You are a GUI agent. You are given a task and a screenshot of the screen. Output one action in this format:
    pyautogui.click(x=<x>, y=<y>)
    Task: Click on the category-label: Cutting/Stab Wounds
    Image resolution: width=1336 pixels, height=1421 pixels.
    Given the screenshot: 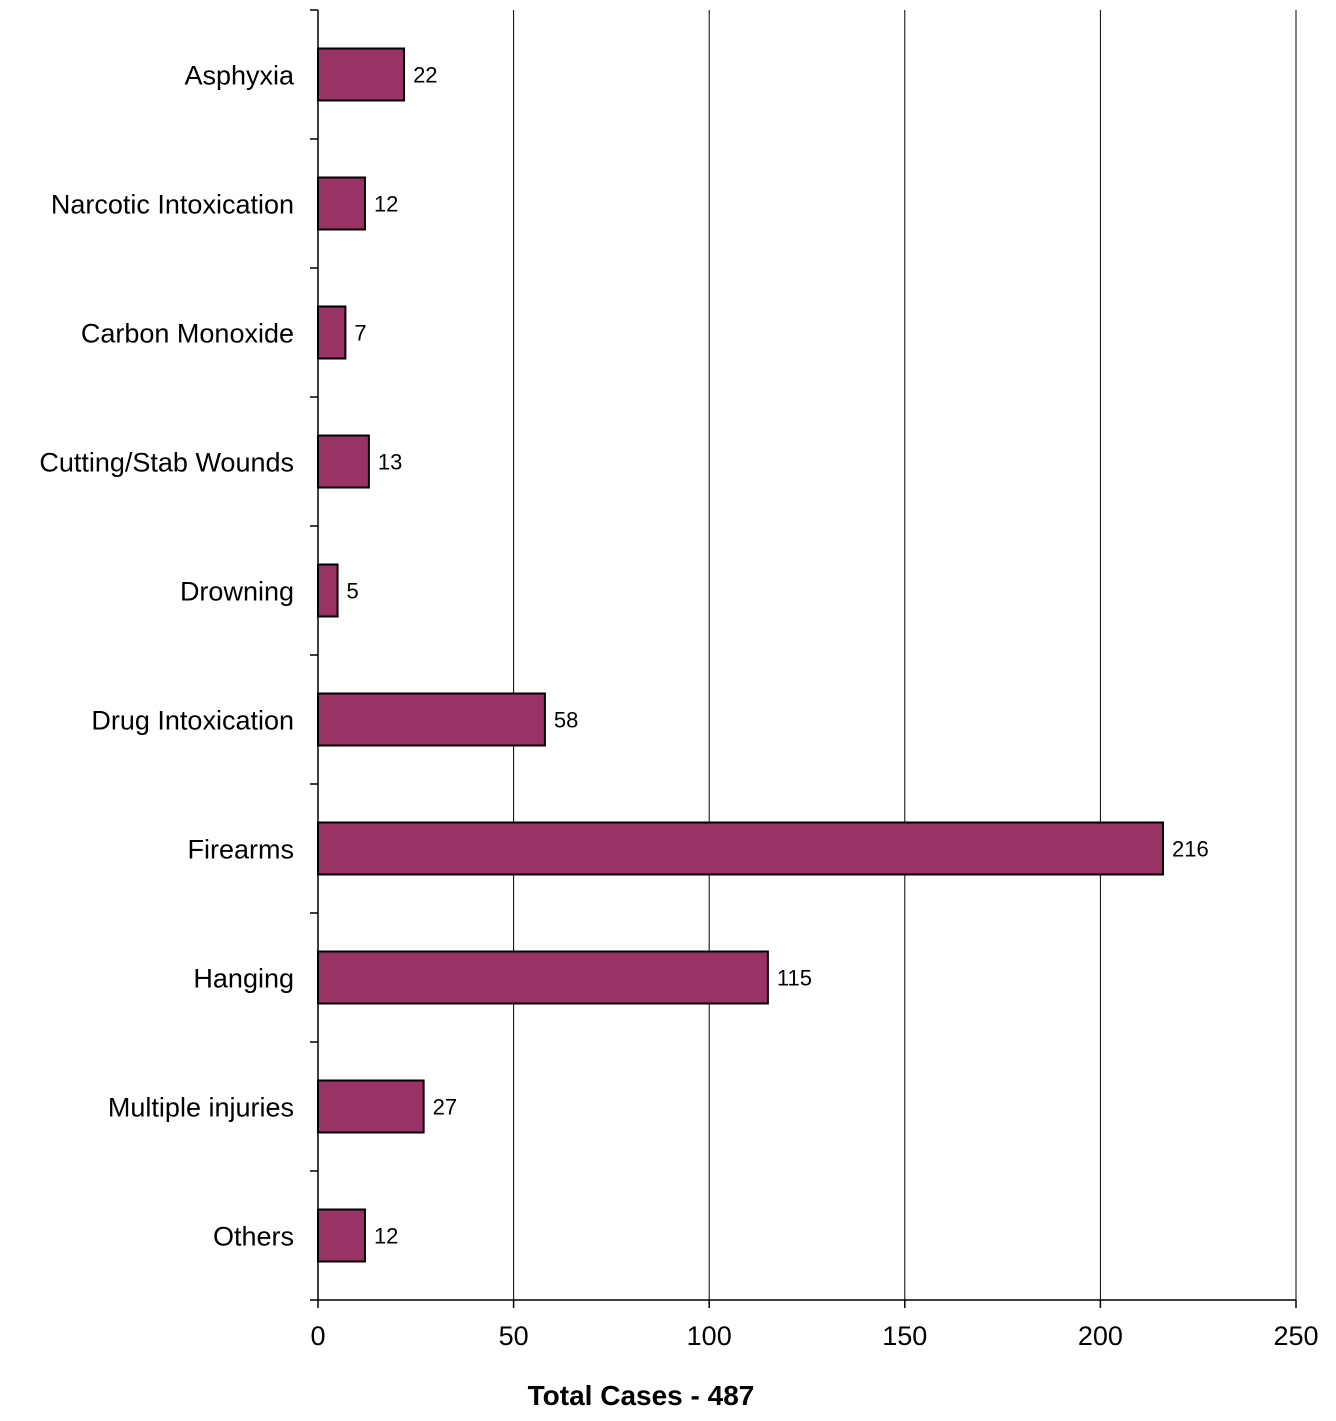 What is the action you would take?
    pyautogui.click(x=166, y=463)
    